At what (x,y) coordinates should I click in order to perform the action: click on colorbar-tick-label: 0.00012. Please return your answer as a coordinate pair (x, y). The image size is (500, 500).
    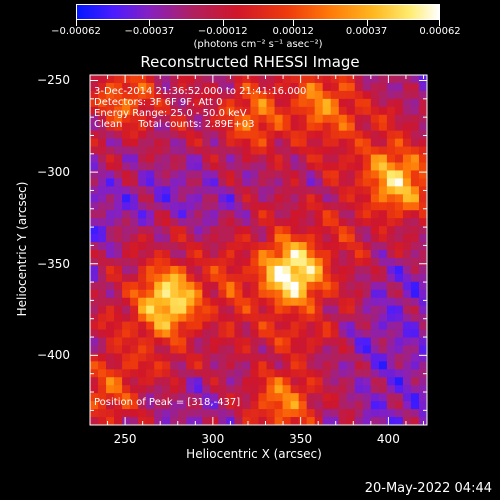
    Looking at the image, I should click on (293, 31).